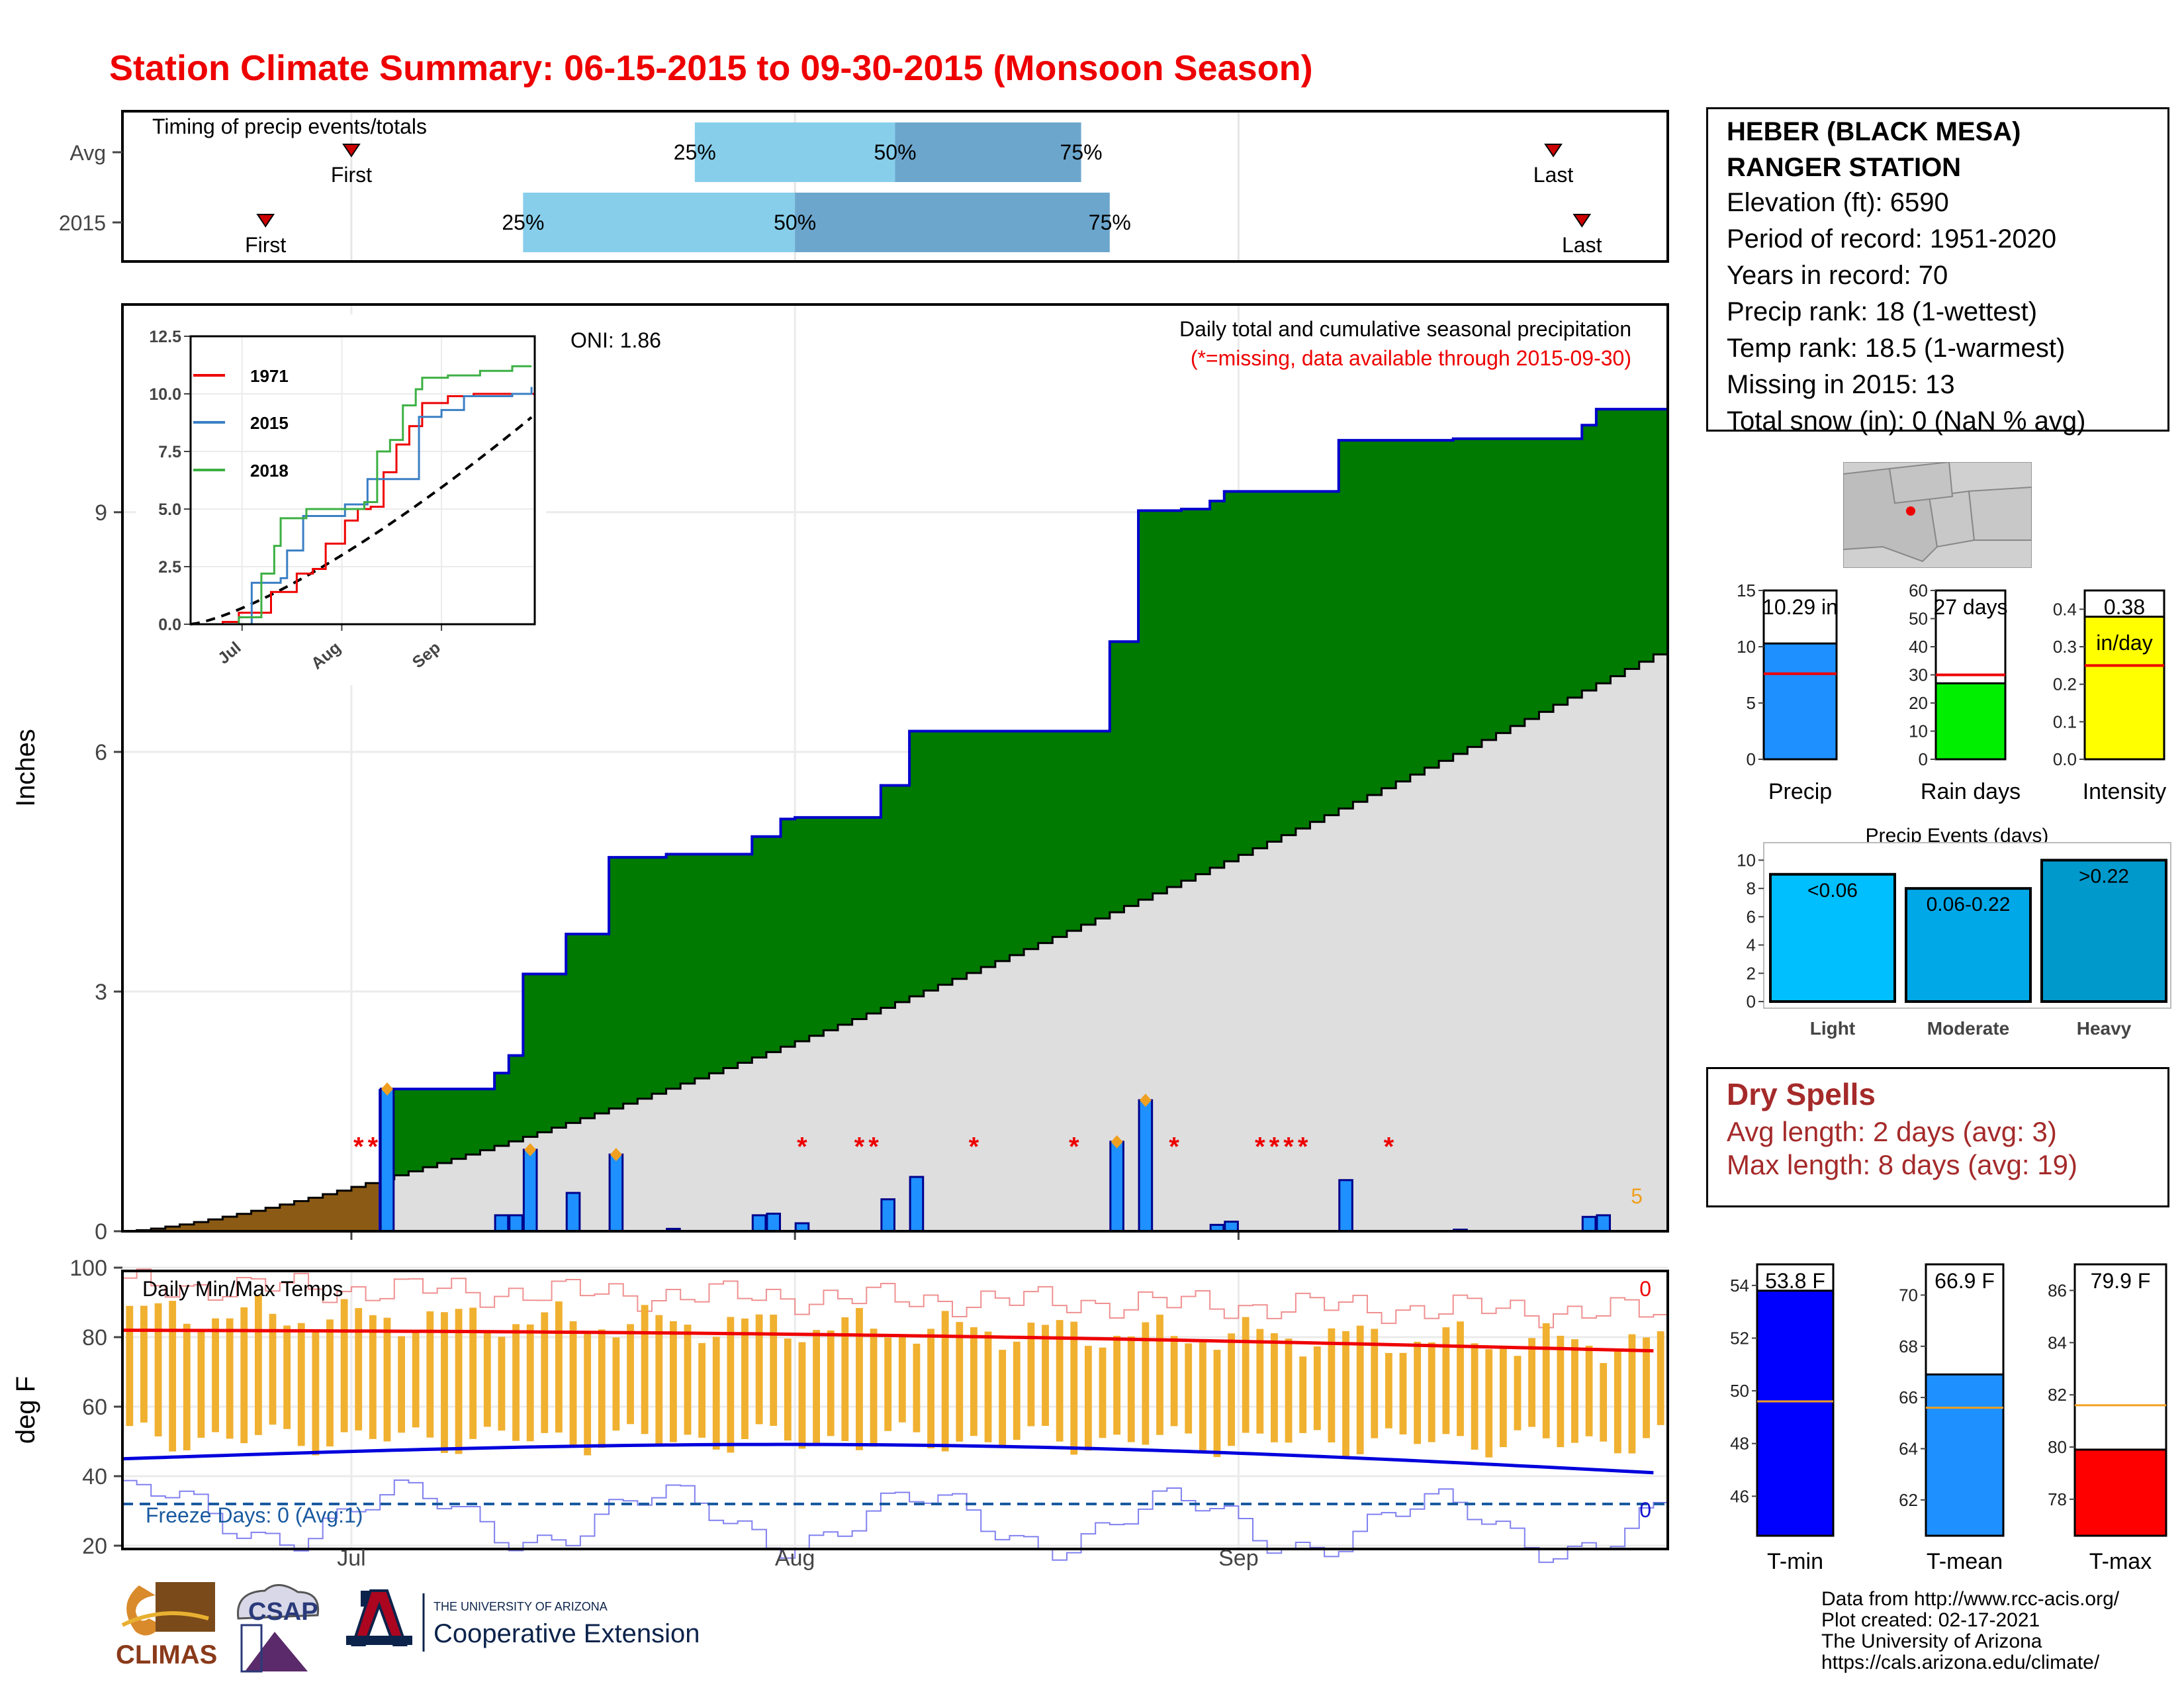 This screenshot has width=2184, height=1688. I want to click on inset-series-2018, so click(361, 495).